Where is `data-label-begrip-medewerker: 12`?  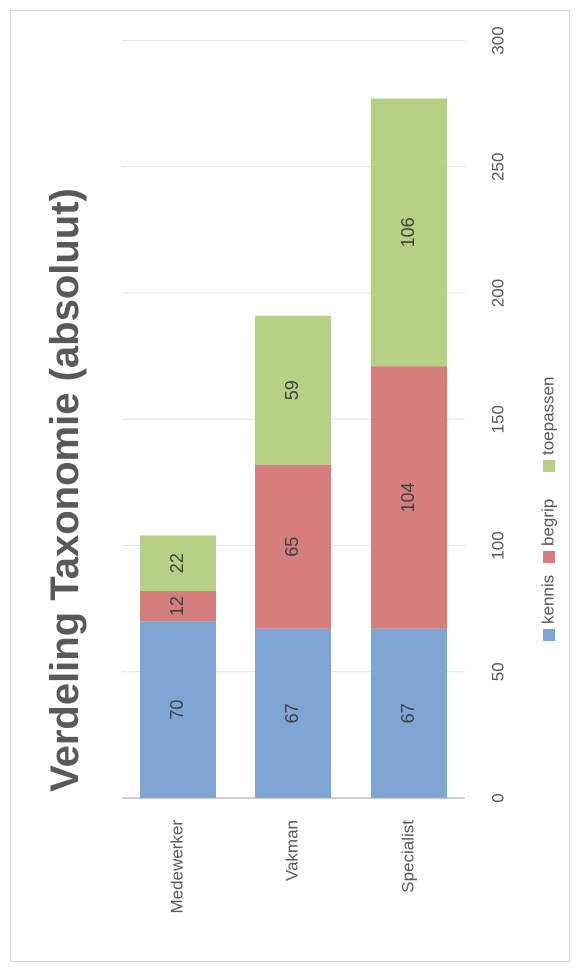 data-label-begrip-medewerker: 12 is located at coordinates (177, 606).